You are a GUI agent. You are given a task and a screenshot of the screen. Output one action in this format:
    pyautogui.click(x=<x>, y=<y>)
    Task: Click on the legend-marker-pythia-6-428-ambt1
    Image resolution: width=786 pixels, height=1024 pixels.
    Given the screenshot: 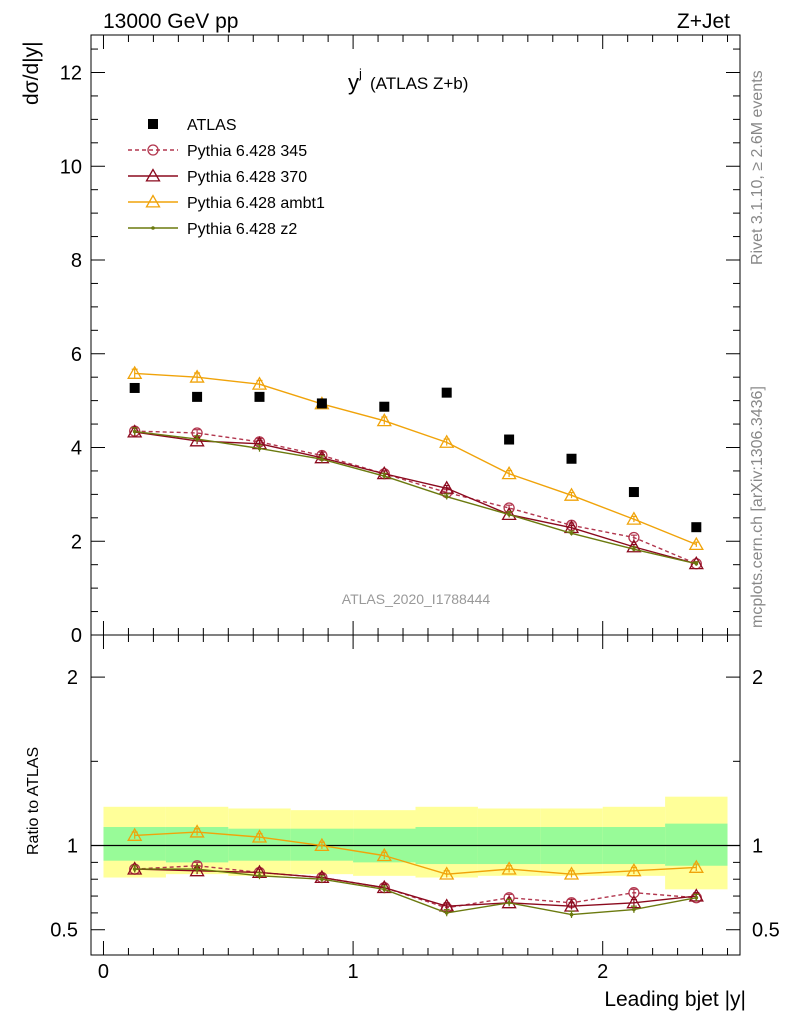 What is the action you would take?
    pyautogui.click(x=153, y=201)
    